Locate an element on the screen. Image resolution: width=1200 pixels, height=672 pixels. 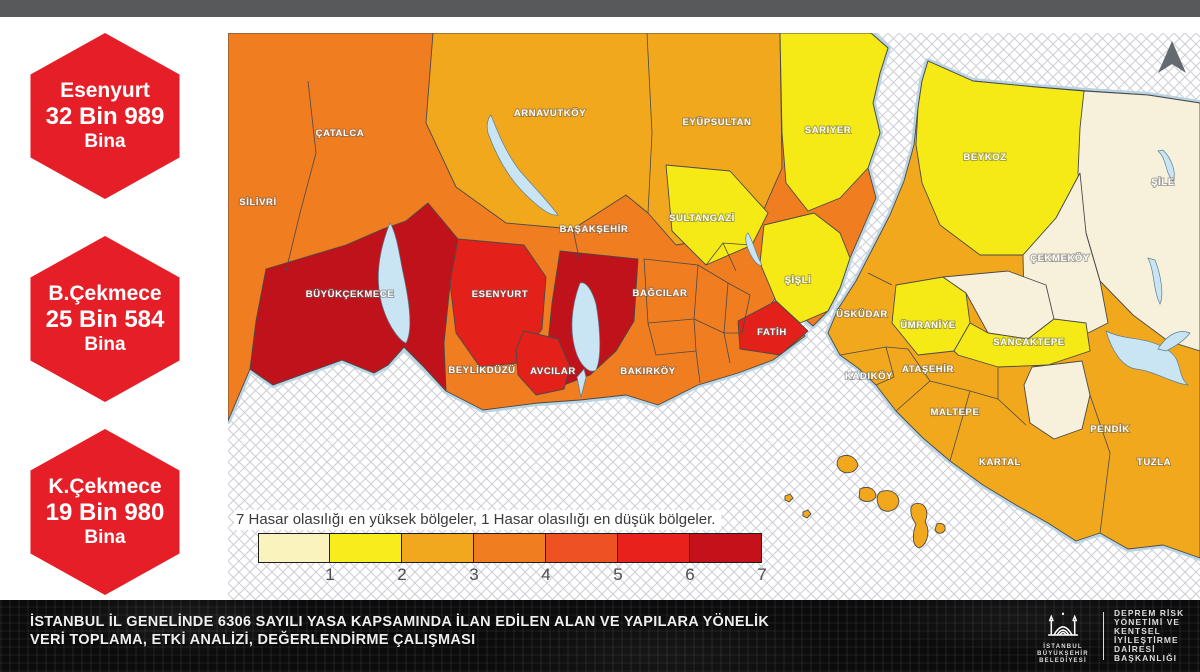
district-label-arnavutkoy: ARNAVUTKÖY is located at coordinates (550, 113).